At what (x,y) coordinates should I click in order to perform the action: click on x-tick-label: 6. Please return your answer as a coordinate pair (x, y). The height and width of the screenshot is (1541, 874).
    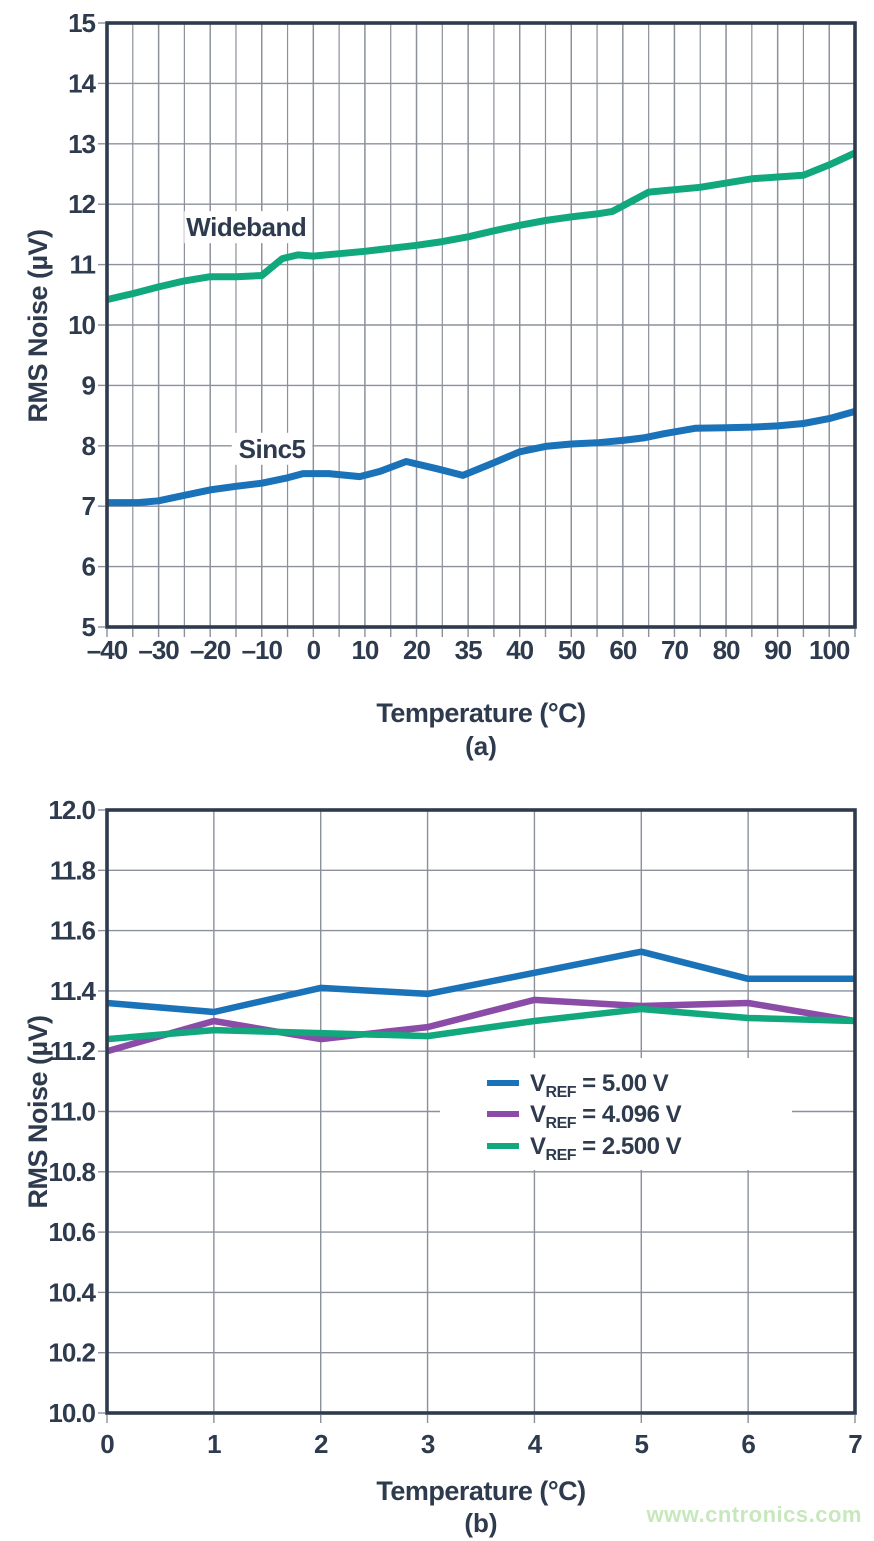
    Looking at the image, I should click on (748, 1444).